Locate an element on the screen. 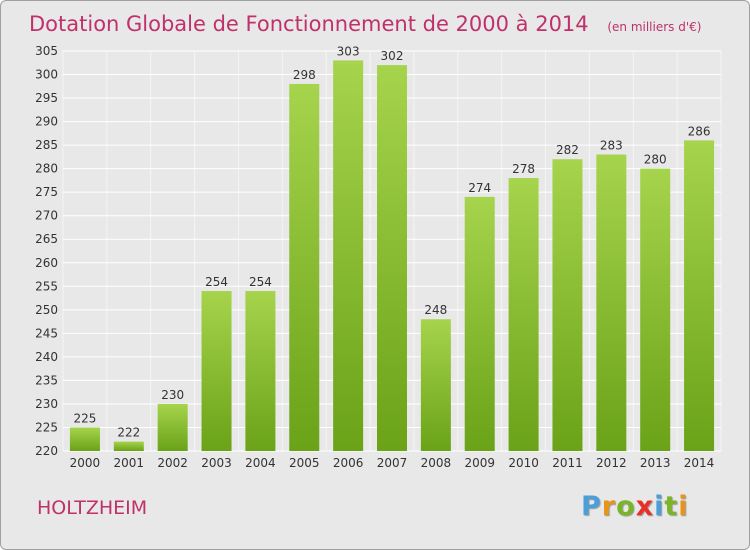  x-tick-label: 2002 is located at coordinates (172, 463).